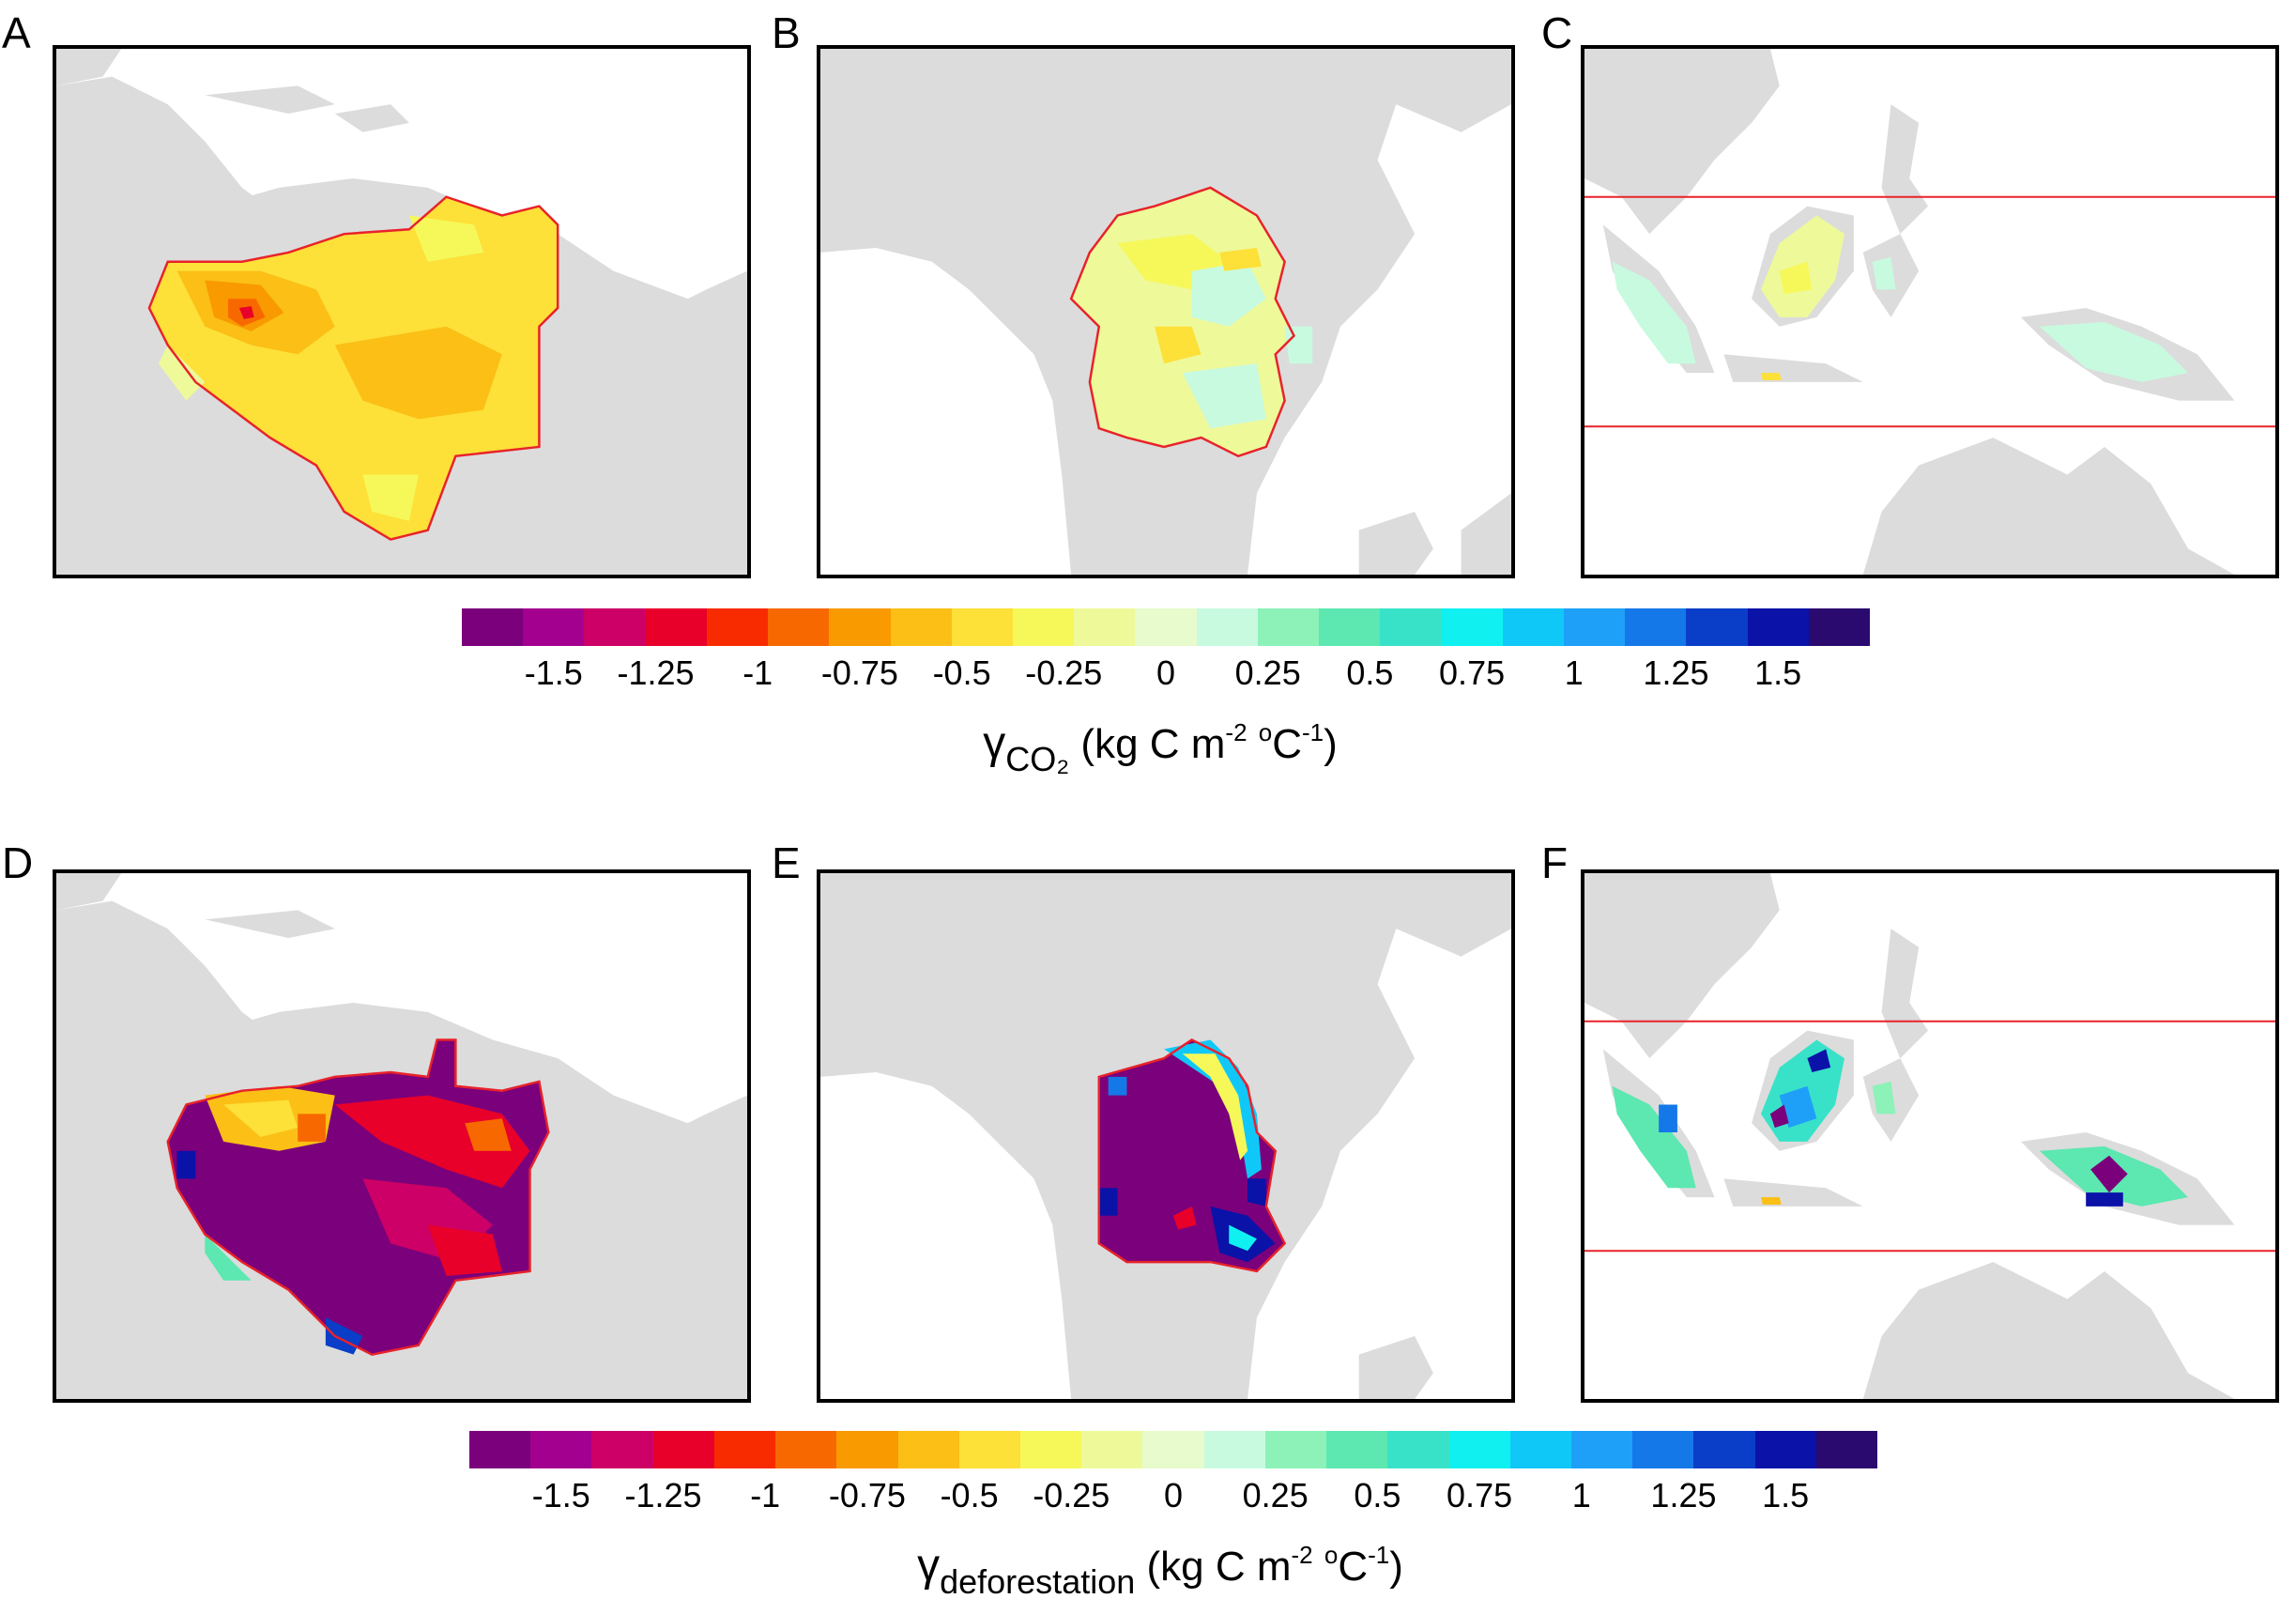 The height and width of the screenshot is (1614, 2296). I want to click on map-congo-co2, so click(1166, 312).